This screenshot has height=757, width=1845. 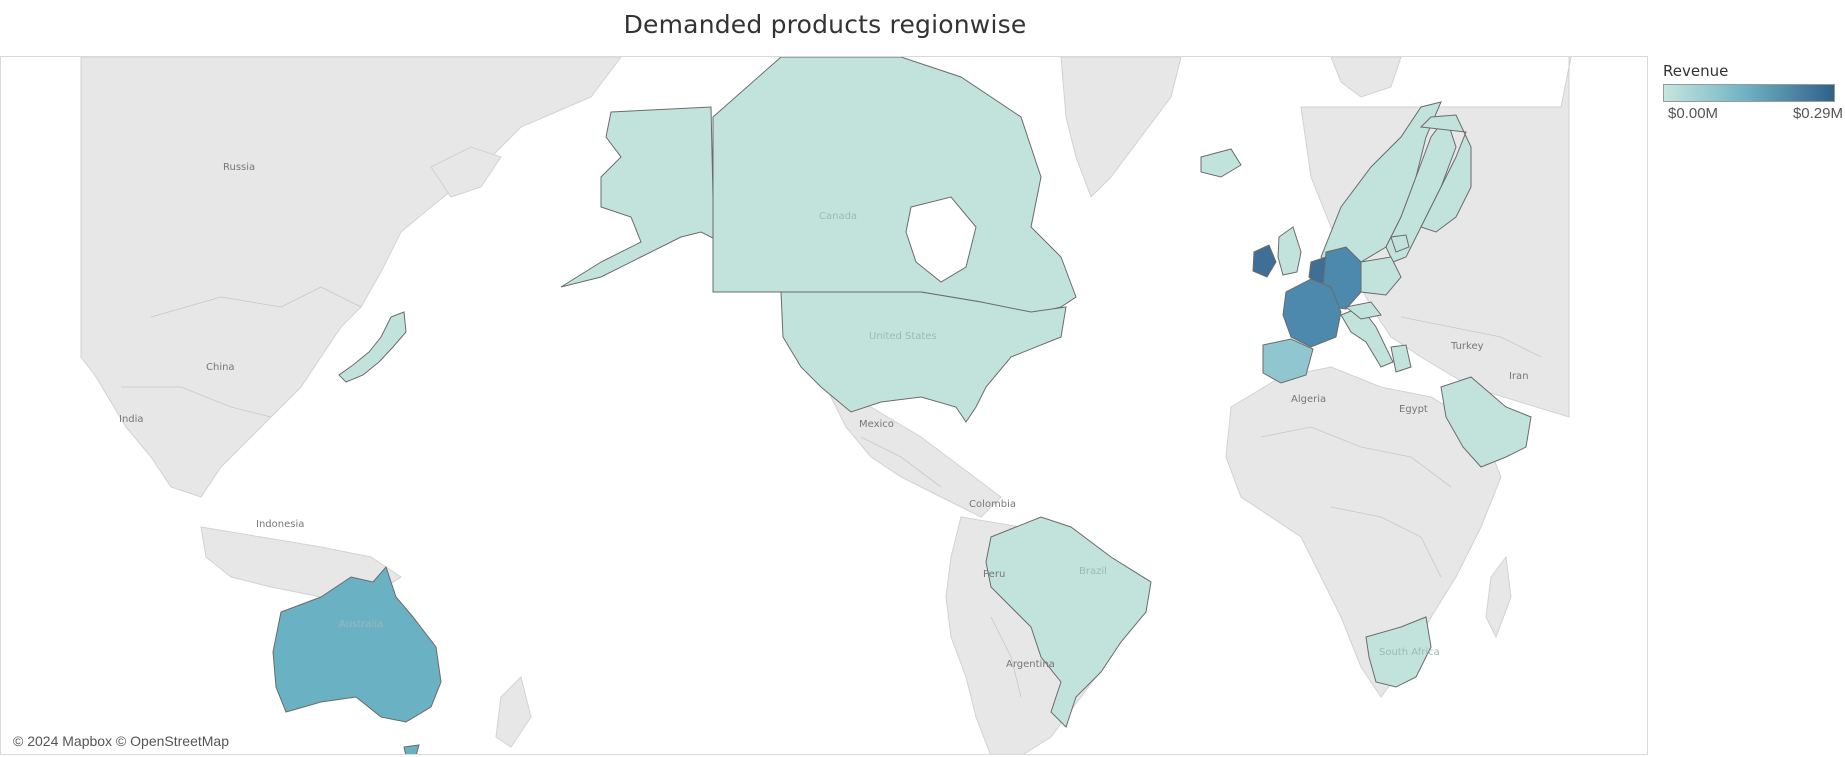 What do you see at coordinates (838, 216) in the screenshot?
I see `label-canada: Canada` at bounding box center [838, 216].